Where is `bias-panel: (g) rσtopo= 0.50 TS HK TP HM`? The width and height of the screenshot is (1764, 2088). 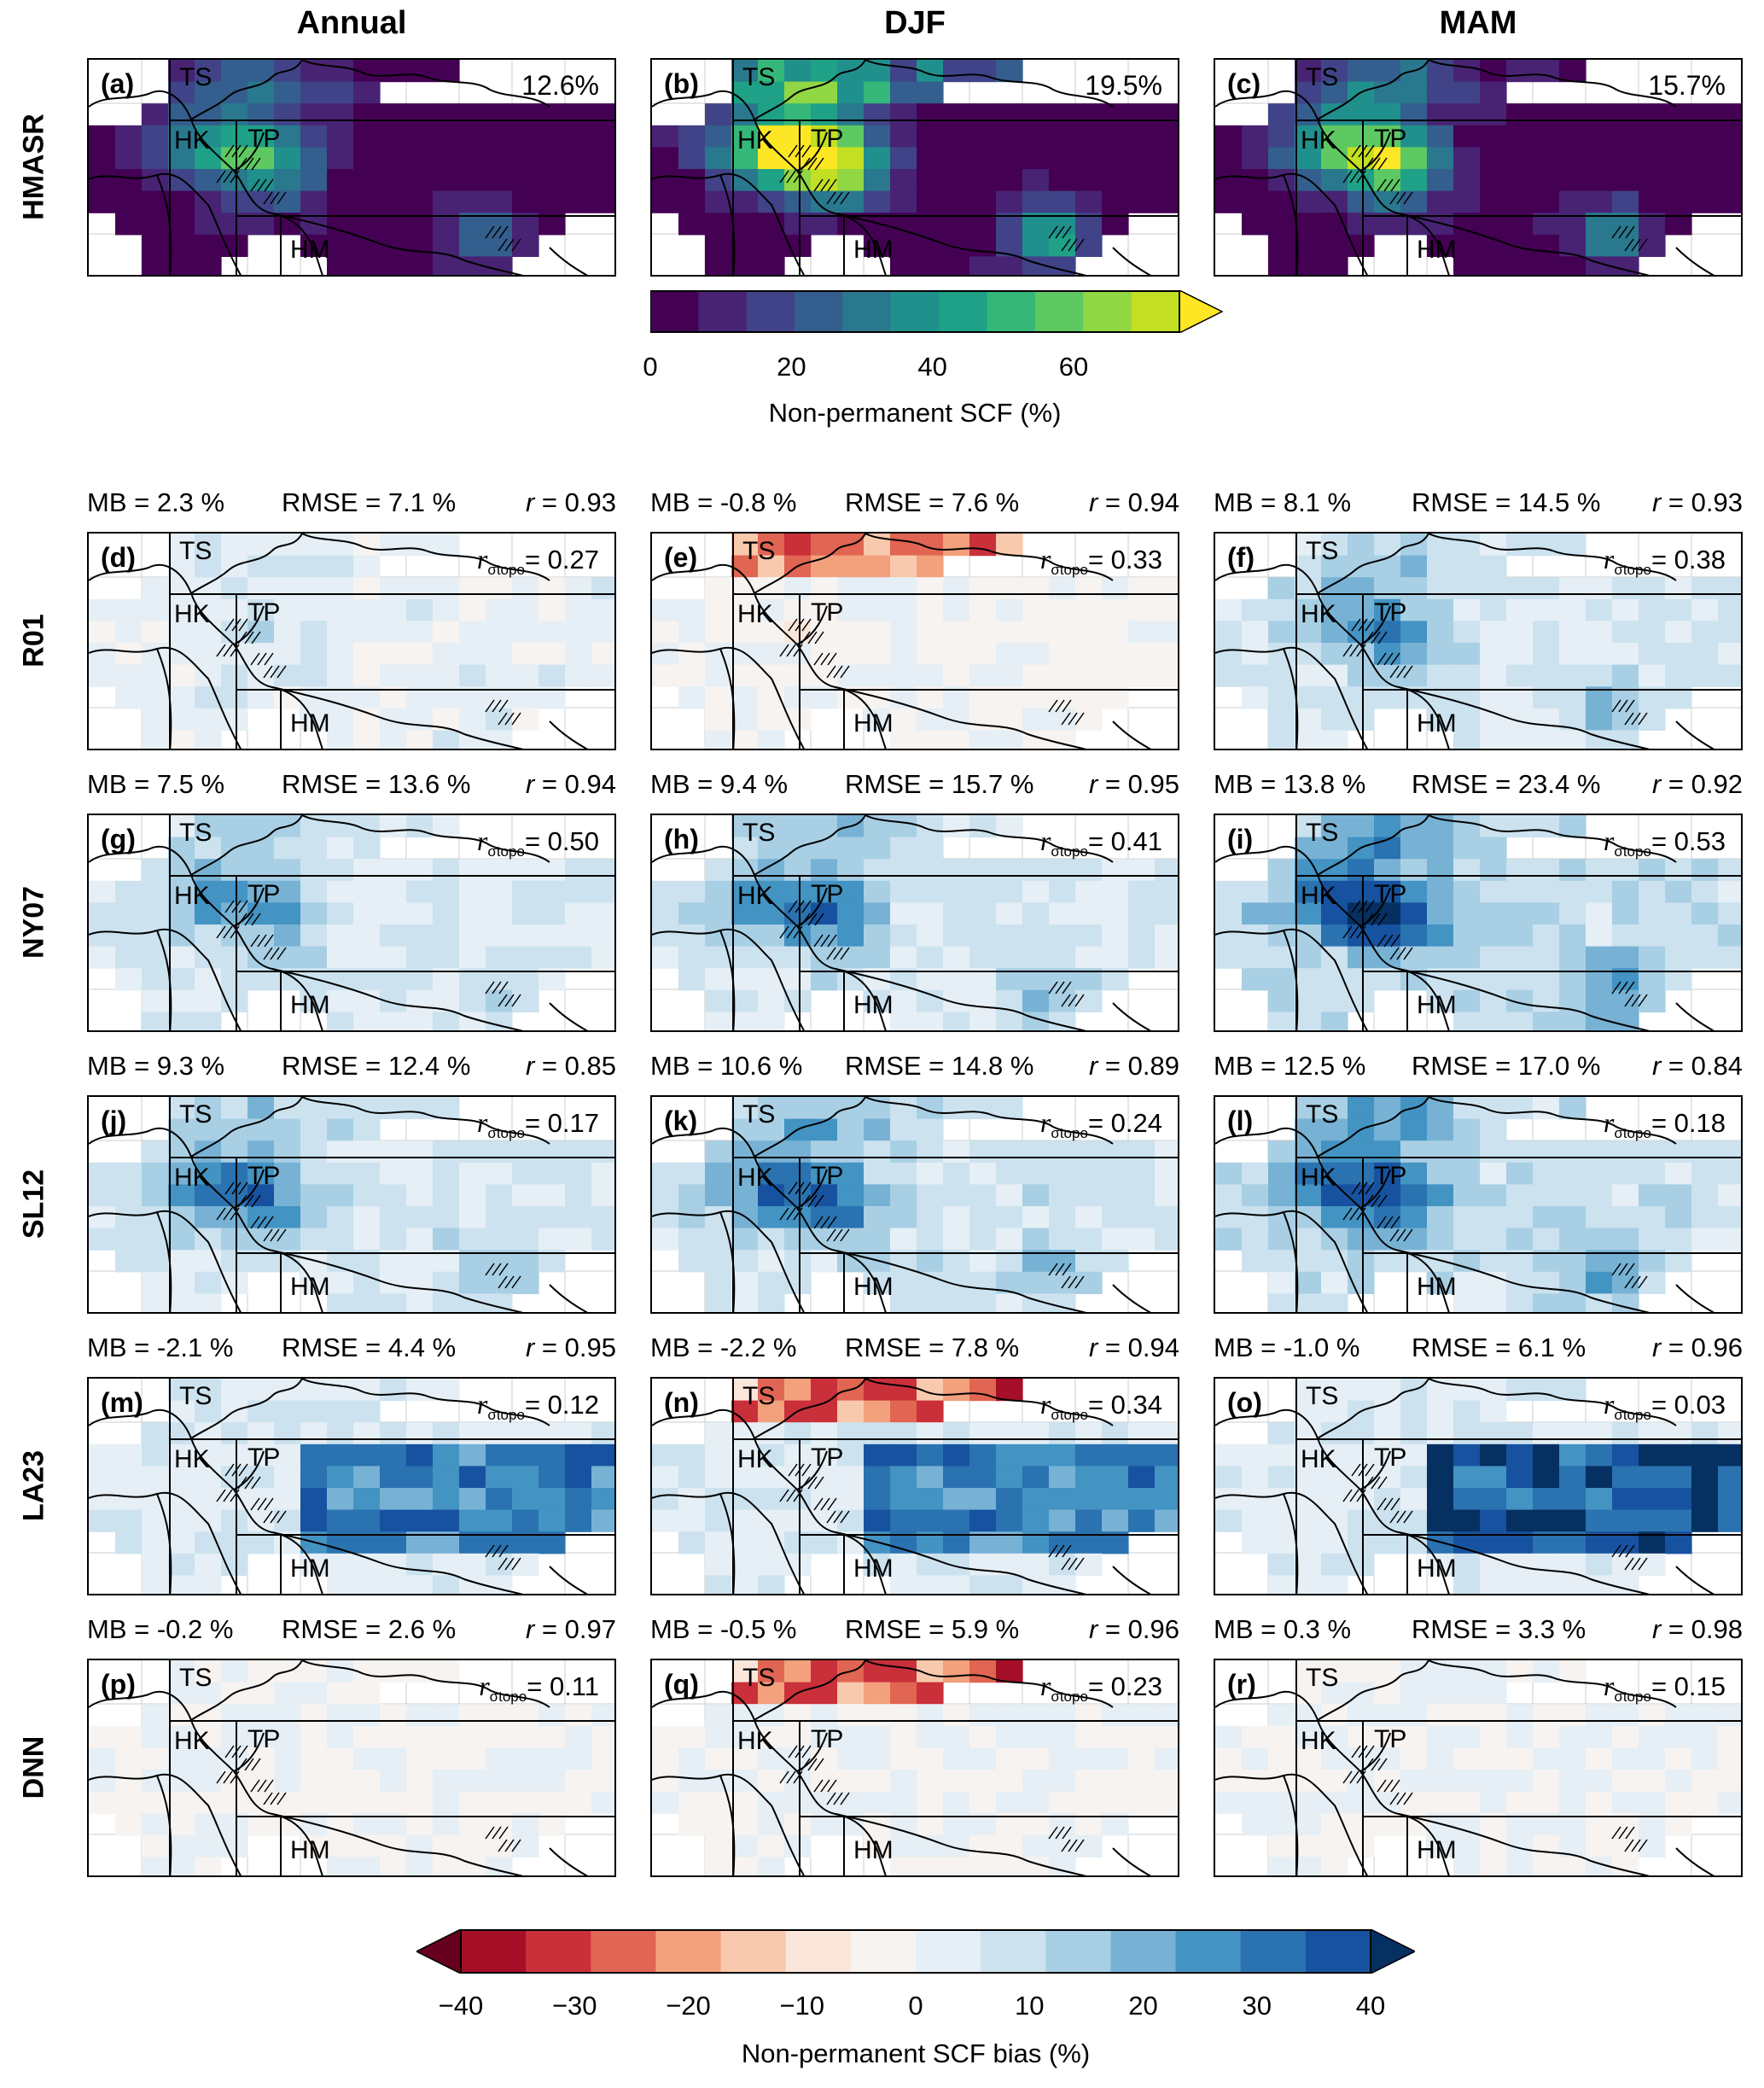 bias-panel: (g) rσtopo= 0.50 TS HK TP HM is located at coordinates (351, 923).